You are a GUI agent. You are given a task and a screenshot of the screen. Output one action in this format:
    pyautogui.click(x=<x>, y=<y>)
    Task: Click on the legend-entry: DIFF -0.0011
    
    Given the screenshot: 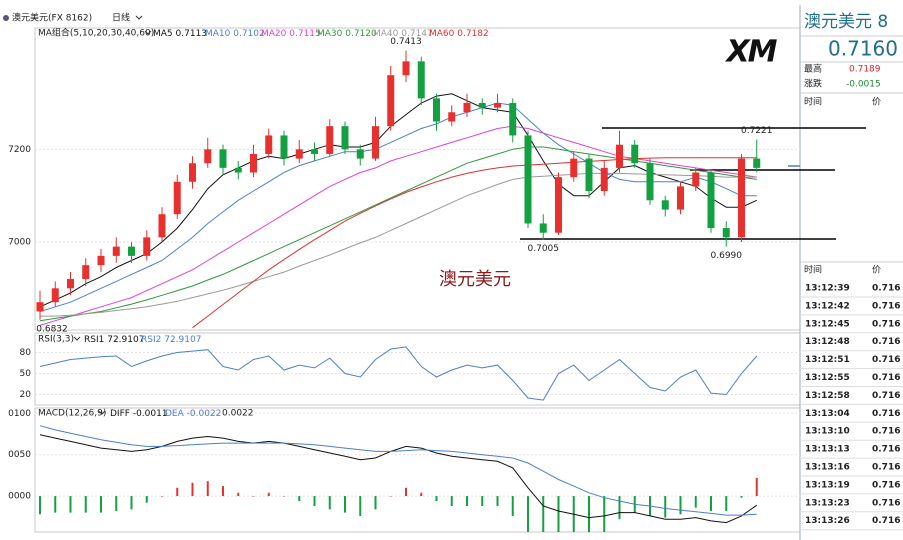 What is the action you would take?
    pyautogui.click(x=139, y=414)
    